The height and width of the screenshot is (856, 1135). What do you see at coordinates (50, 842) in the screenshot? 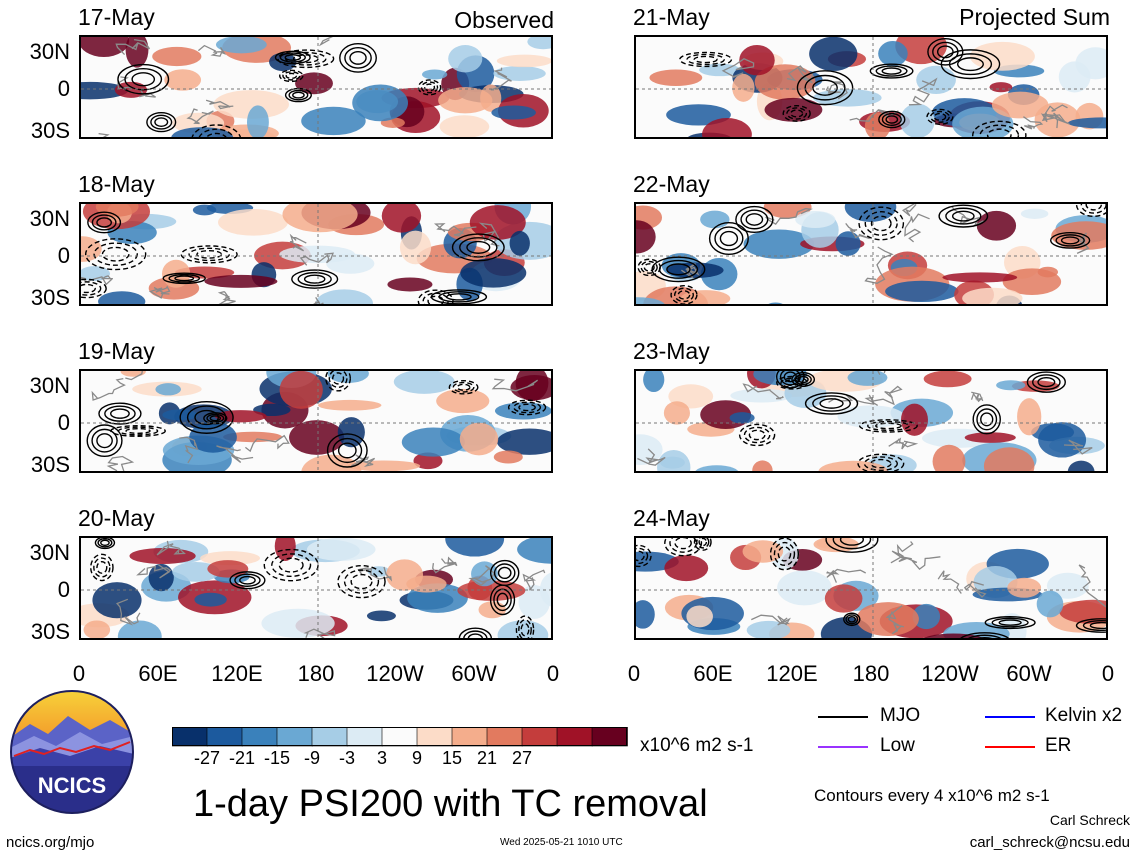
I see `site-link: ncics.org/mjo` at bounding box center [50, 842].